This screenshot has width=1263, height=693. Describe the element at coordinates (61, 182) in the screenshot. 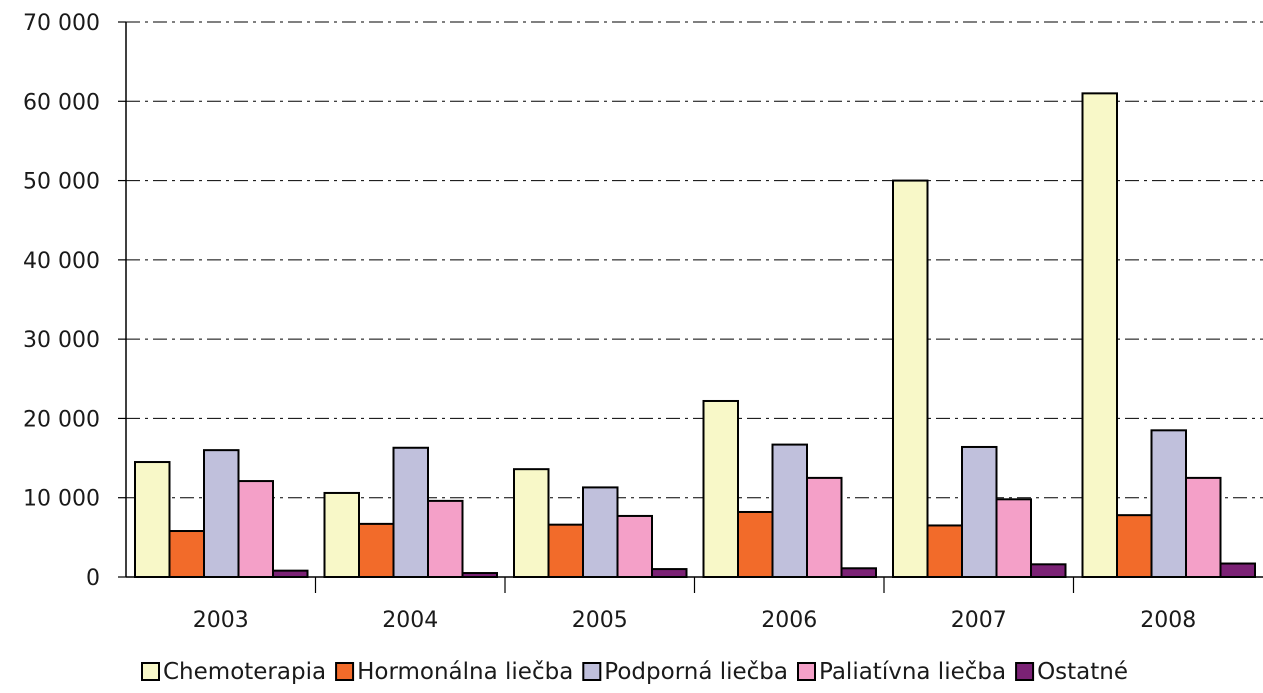

I see `y-tick-label: 50 000` at that location.